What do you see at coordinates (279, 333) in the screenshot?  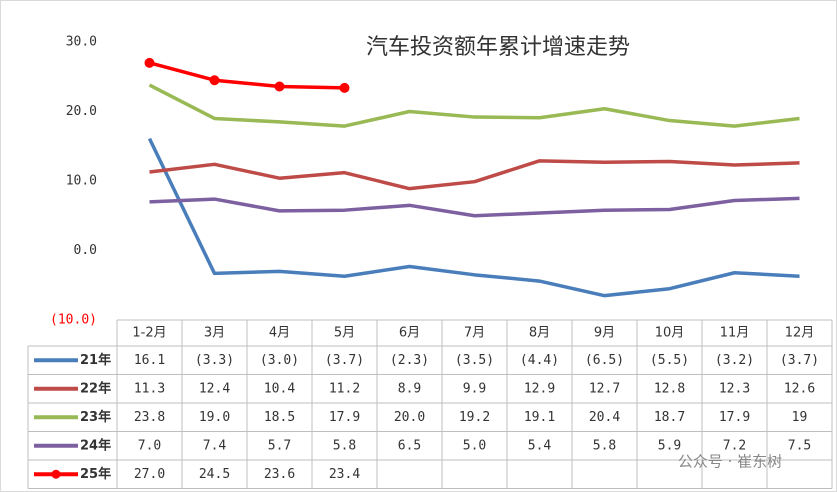 I see `x-tick-label: 4月` at bounding box center [279, 333].